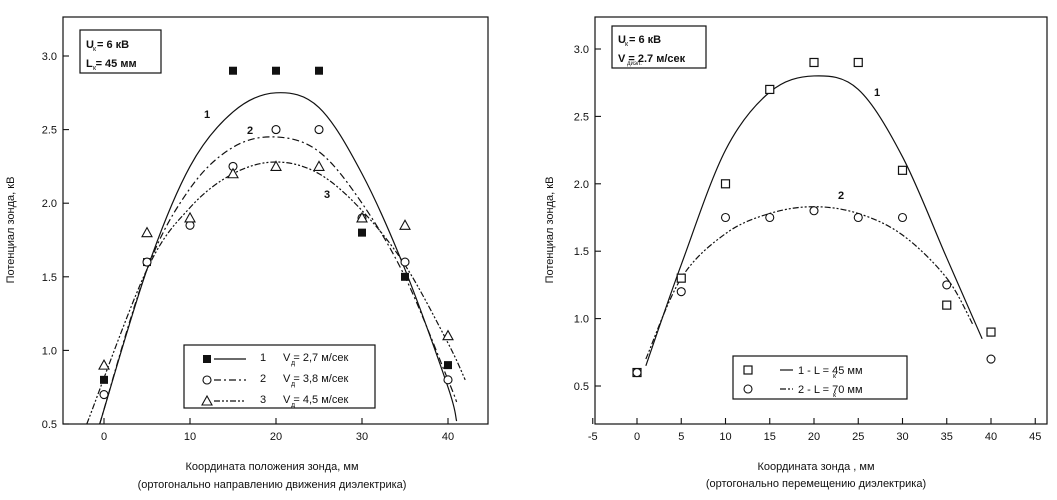 This screenshot has height=500, width=1057. Describe the element at coordinates (95, 49) in the screenshot. I see `left-param-1-sub: к` at that location.